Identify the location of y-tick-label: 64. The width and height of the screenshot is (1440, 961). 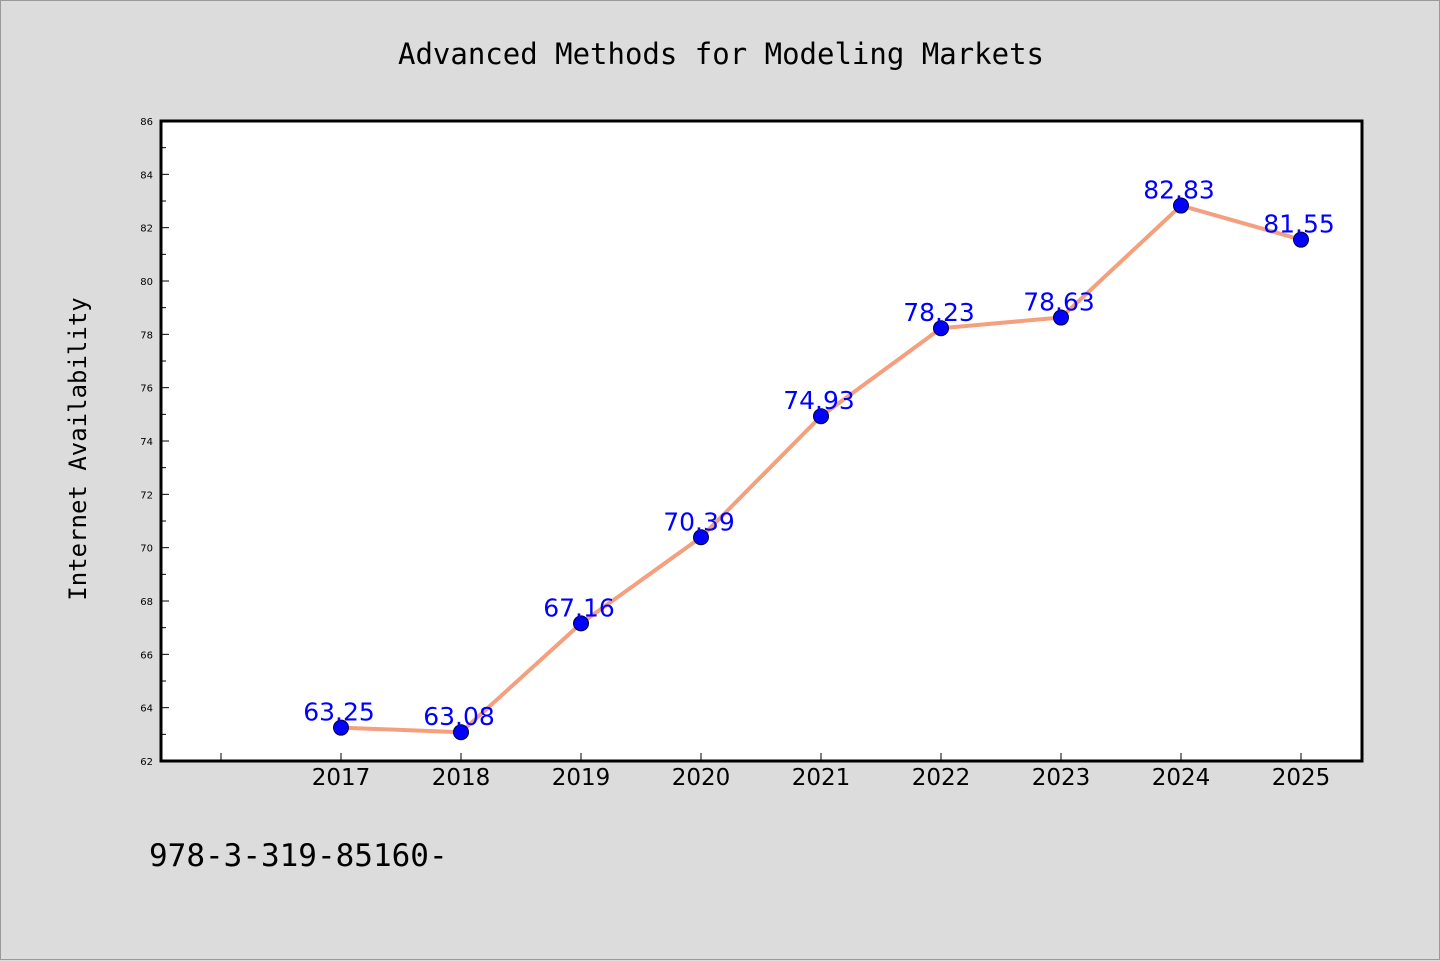
(146, 709).